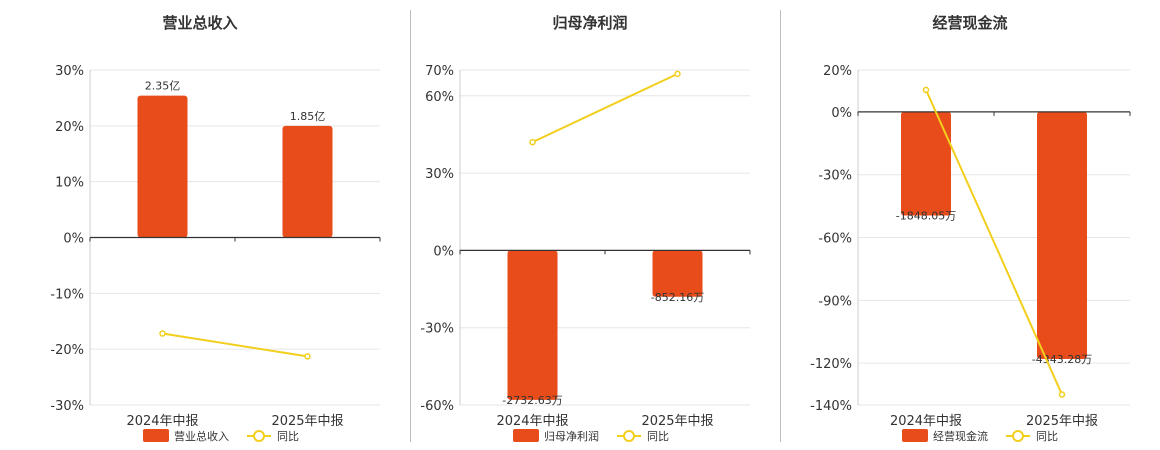  What do you see at coordinates (590, 23) in the screenshot?
I see `chart-title: 归母净利润` at bounding box center [590, 23].